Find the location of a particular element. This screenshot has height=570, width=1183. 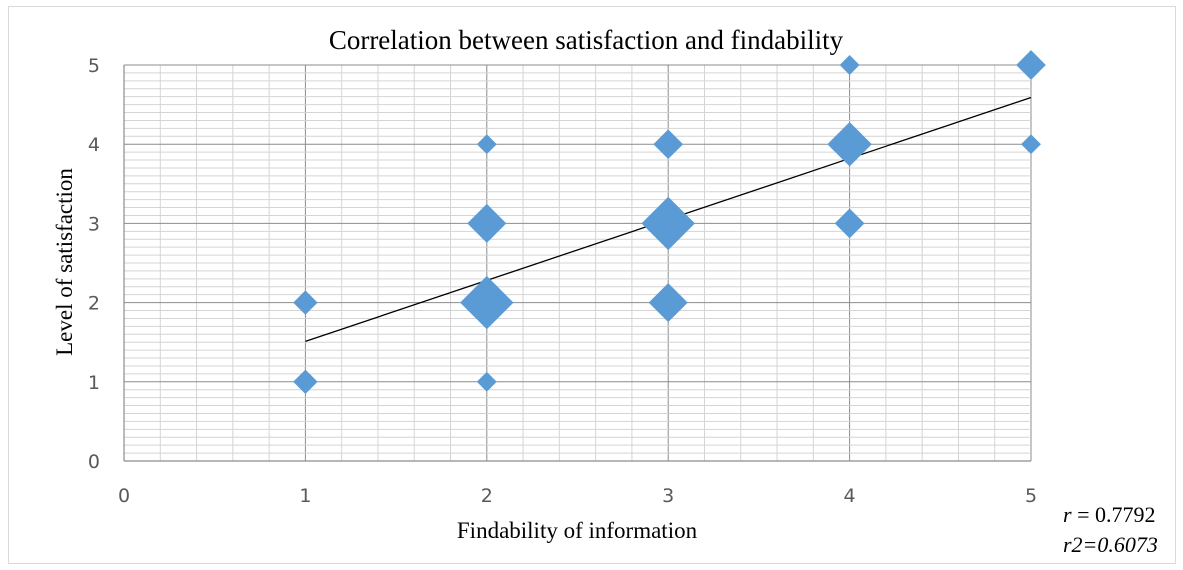

x-tick-label: 4 is located at coordinates (850, 496).